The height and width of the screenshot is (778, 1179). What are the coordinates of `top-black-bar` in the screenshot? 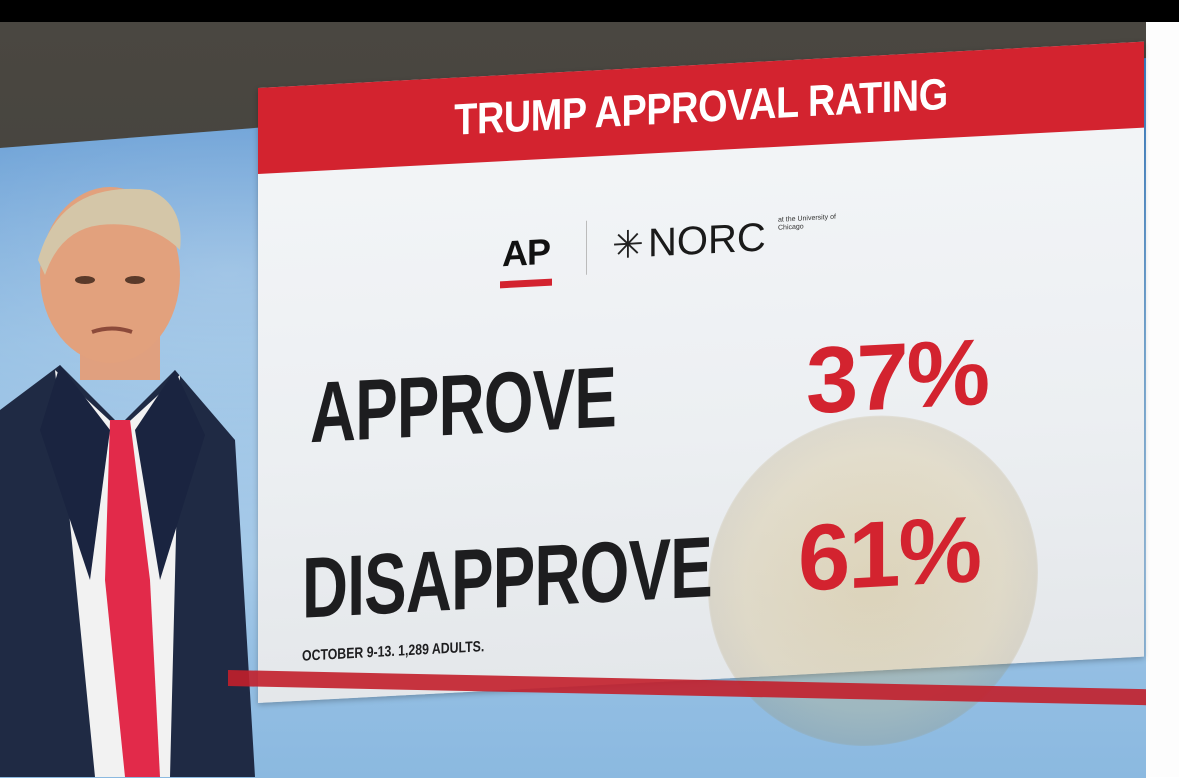 It's located at (589, 11).